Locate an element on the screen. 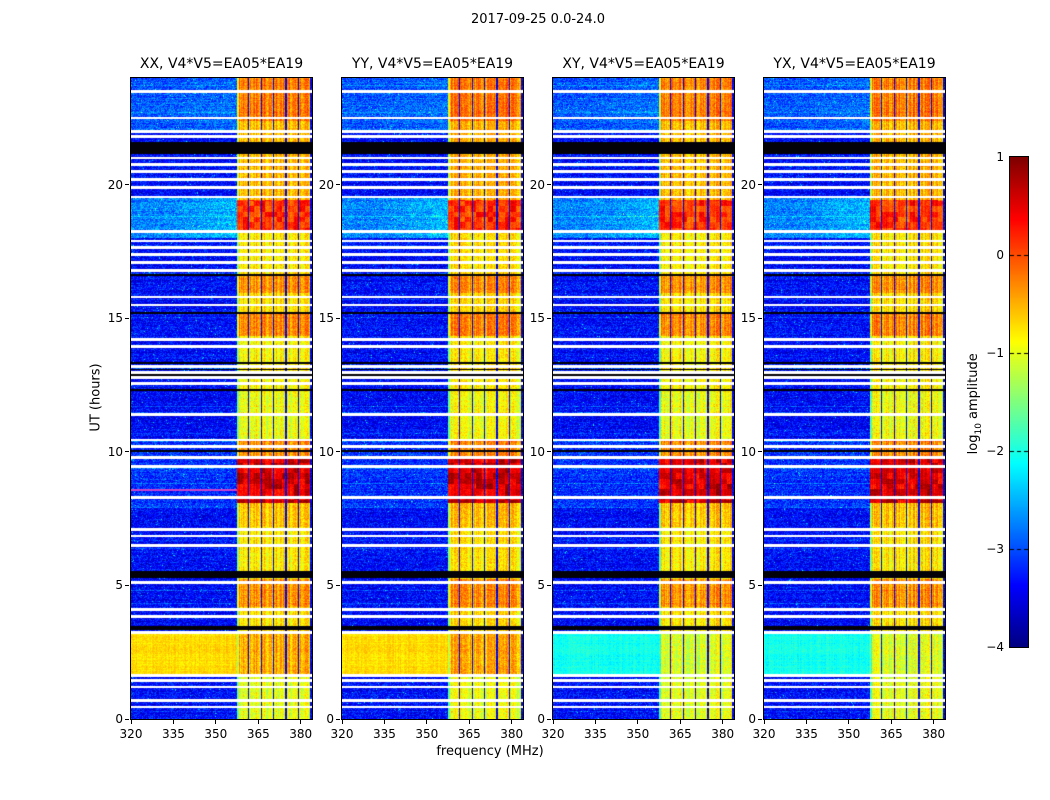 This screenshot has width=1050, height=800. y-axis-label-text: UT (hours) is located at coordinates (96, 397).